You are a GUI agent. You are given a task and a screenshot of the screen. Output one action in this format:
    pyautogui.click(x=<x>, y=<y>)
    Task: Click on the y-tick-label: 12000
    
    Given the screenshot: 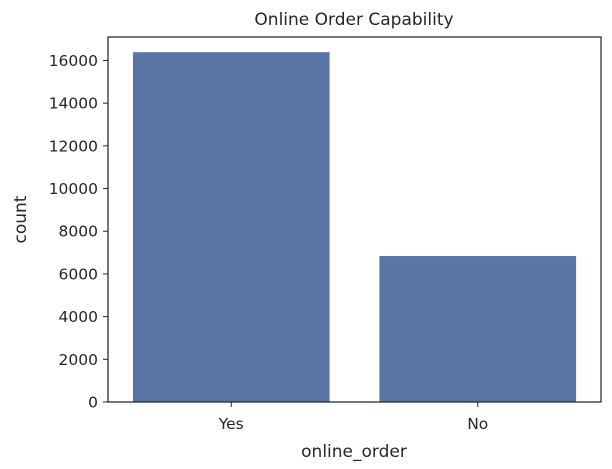 What is the action you would take?
    pyautogui.click(x=73, y=146)
    